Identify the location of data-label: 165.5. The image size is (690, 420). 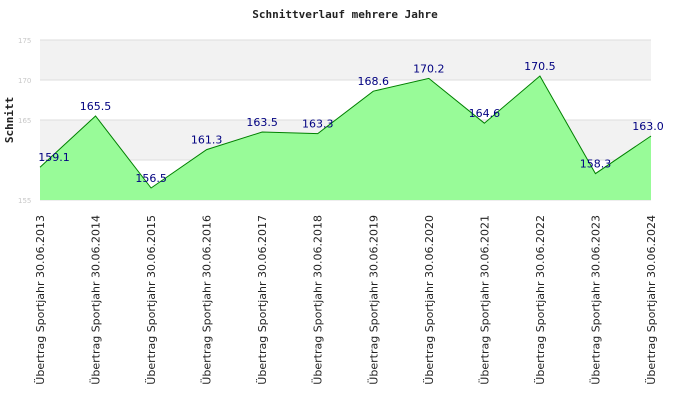
(96, 106).